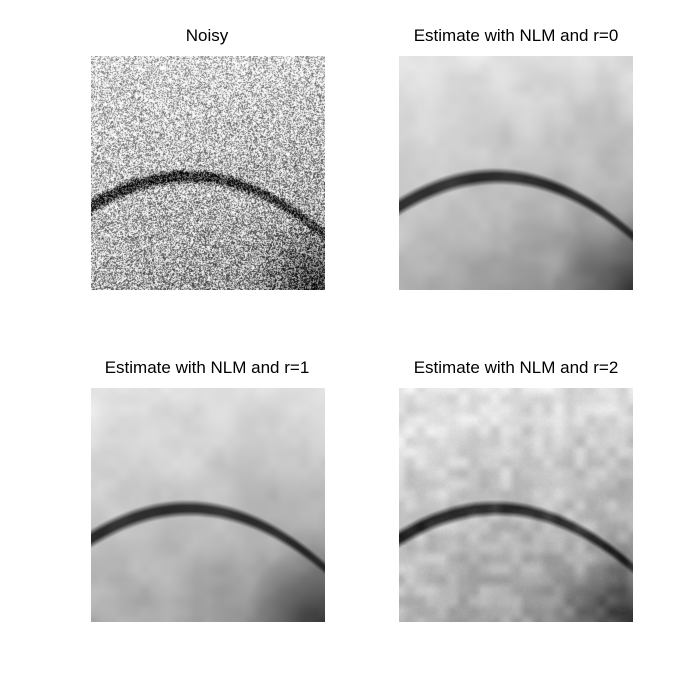 The width and height of the screenshot is (700, 700). What do you see at coordinates (207, 35) in the screenshot?
I see `panel-title-noisy: Noisy` at bounding box center [207, 35].